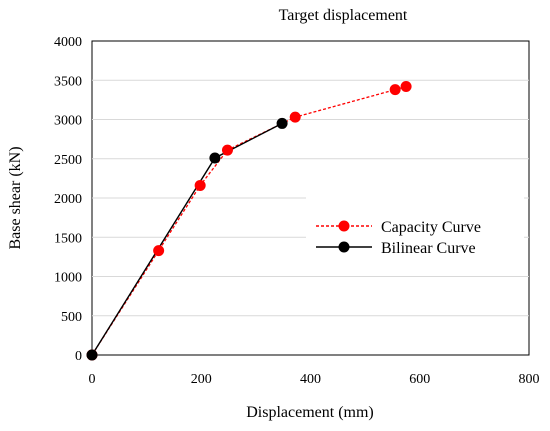 The height and width of the screenshot is (431, 550). What do you see at coordinates (68, 278) in the screenshot?
I see `y-tick-label: 1000` at bounding box center [68, 278].